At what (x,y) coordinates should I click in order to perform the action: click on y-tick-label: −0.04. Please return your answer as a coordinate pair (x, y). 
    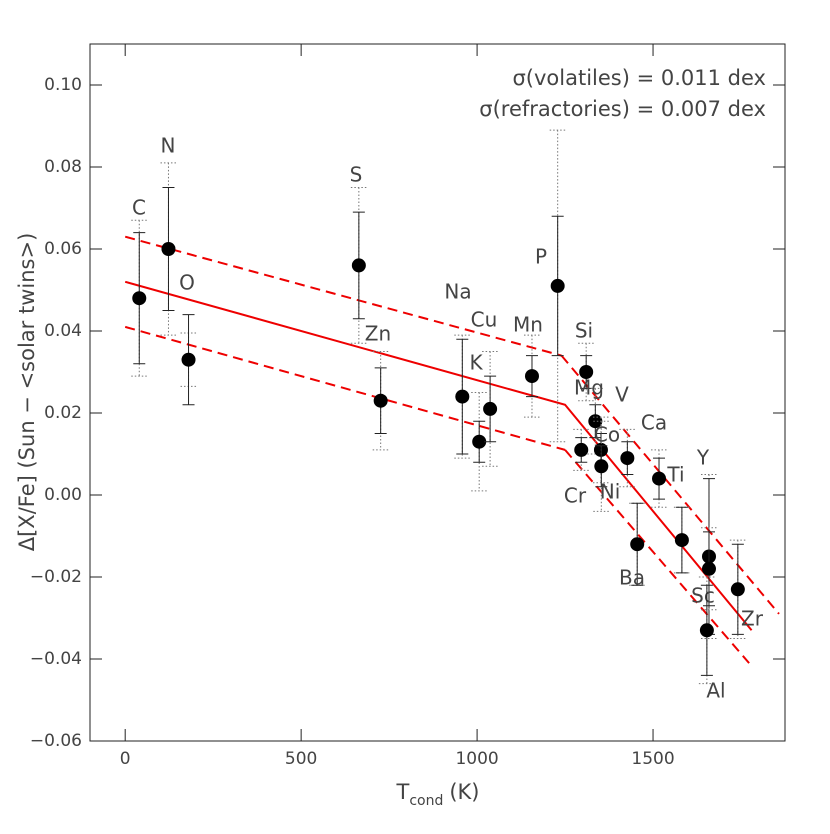
    Looking at the image, I should click on (56, 659).